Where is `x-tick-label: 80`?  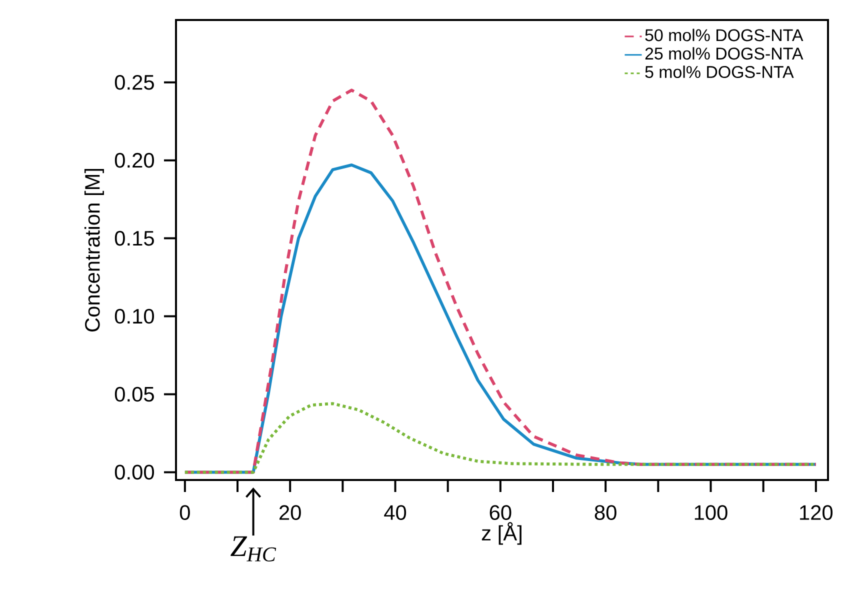
x-tick-label: 80 is located at coordinates (605, 512).